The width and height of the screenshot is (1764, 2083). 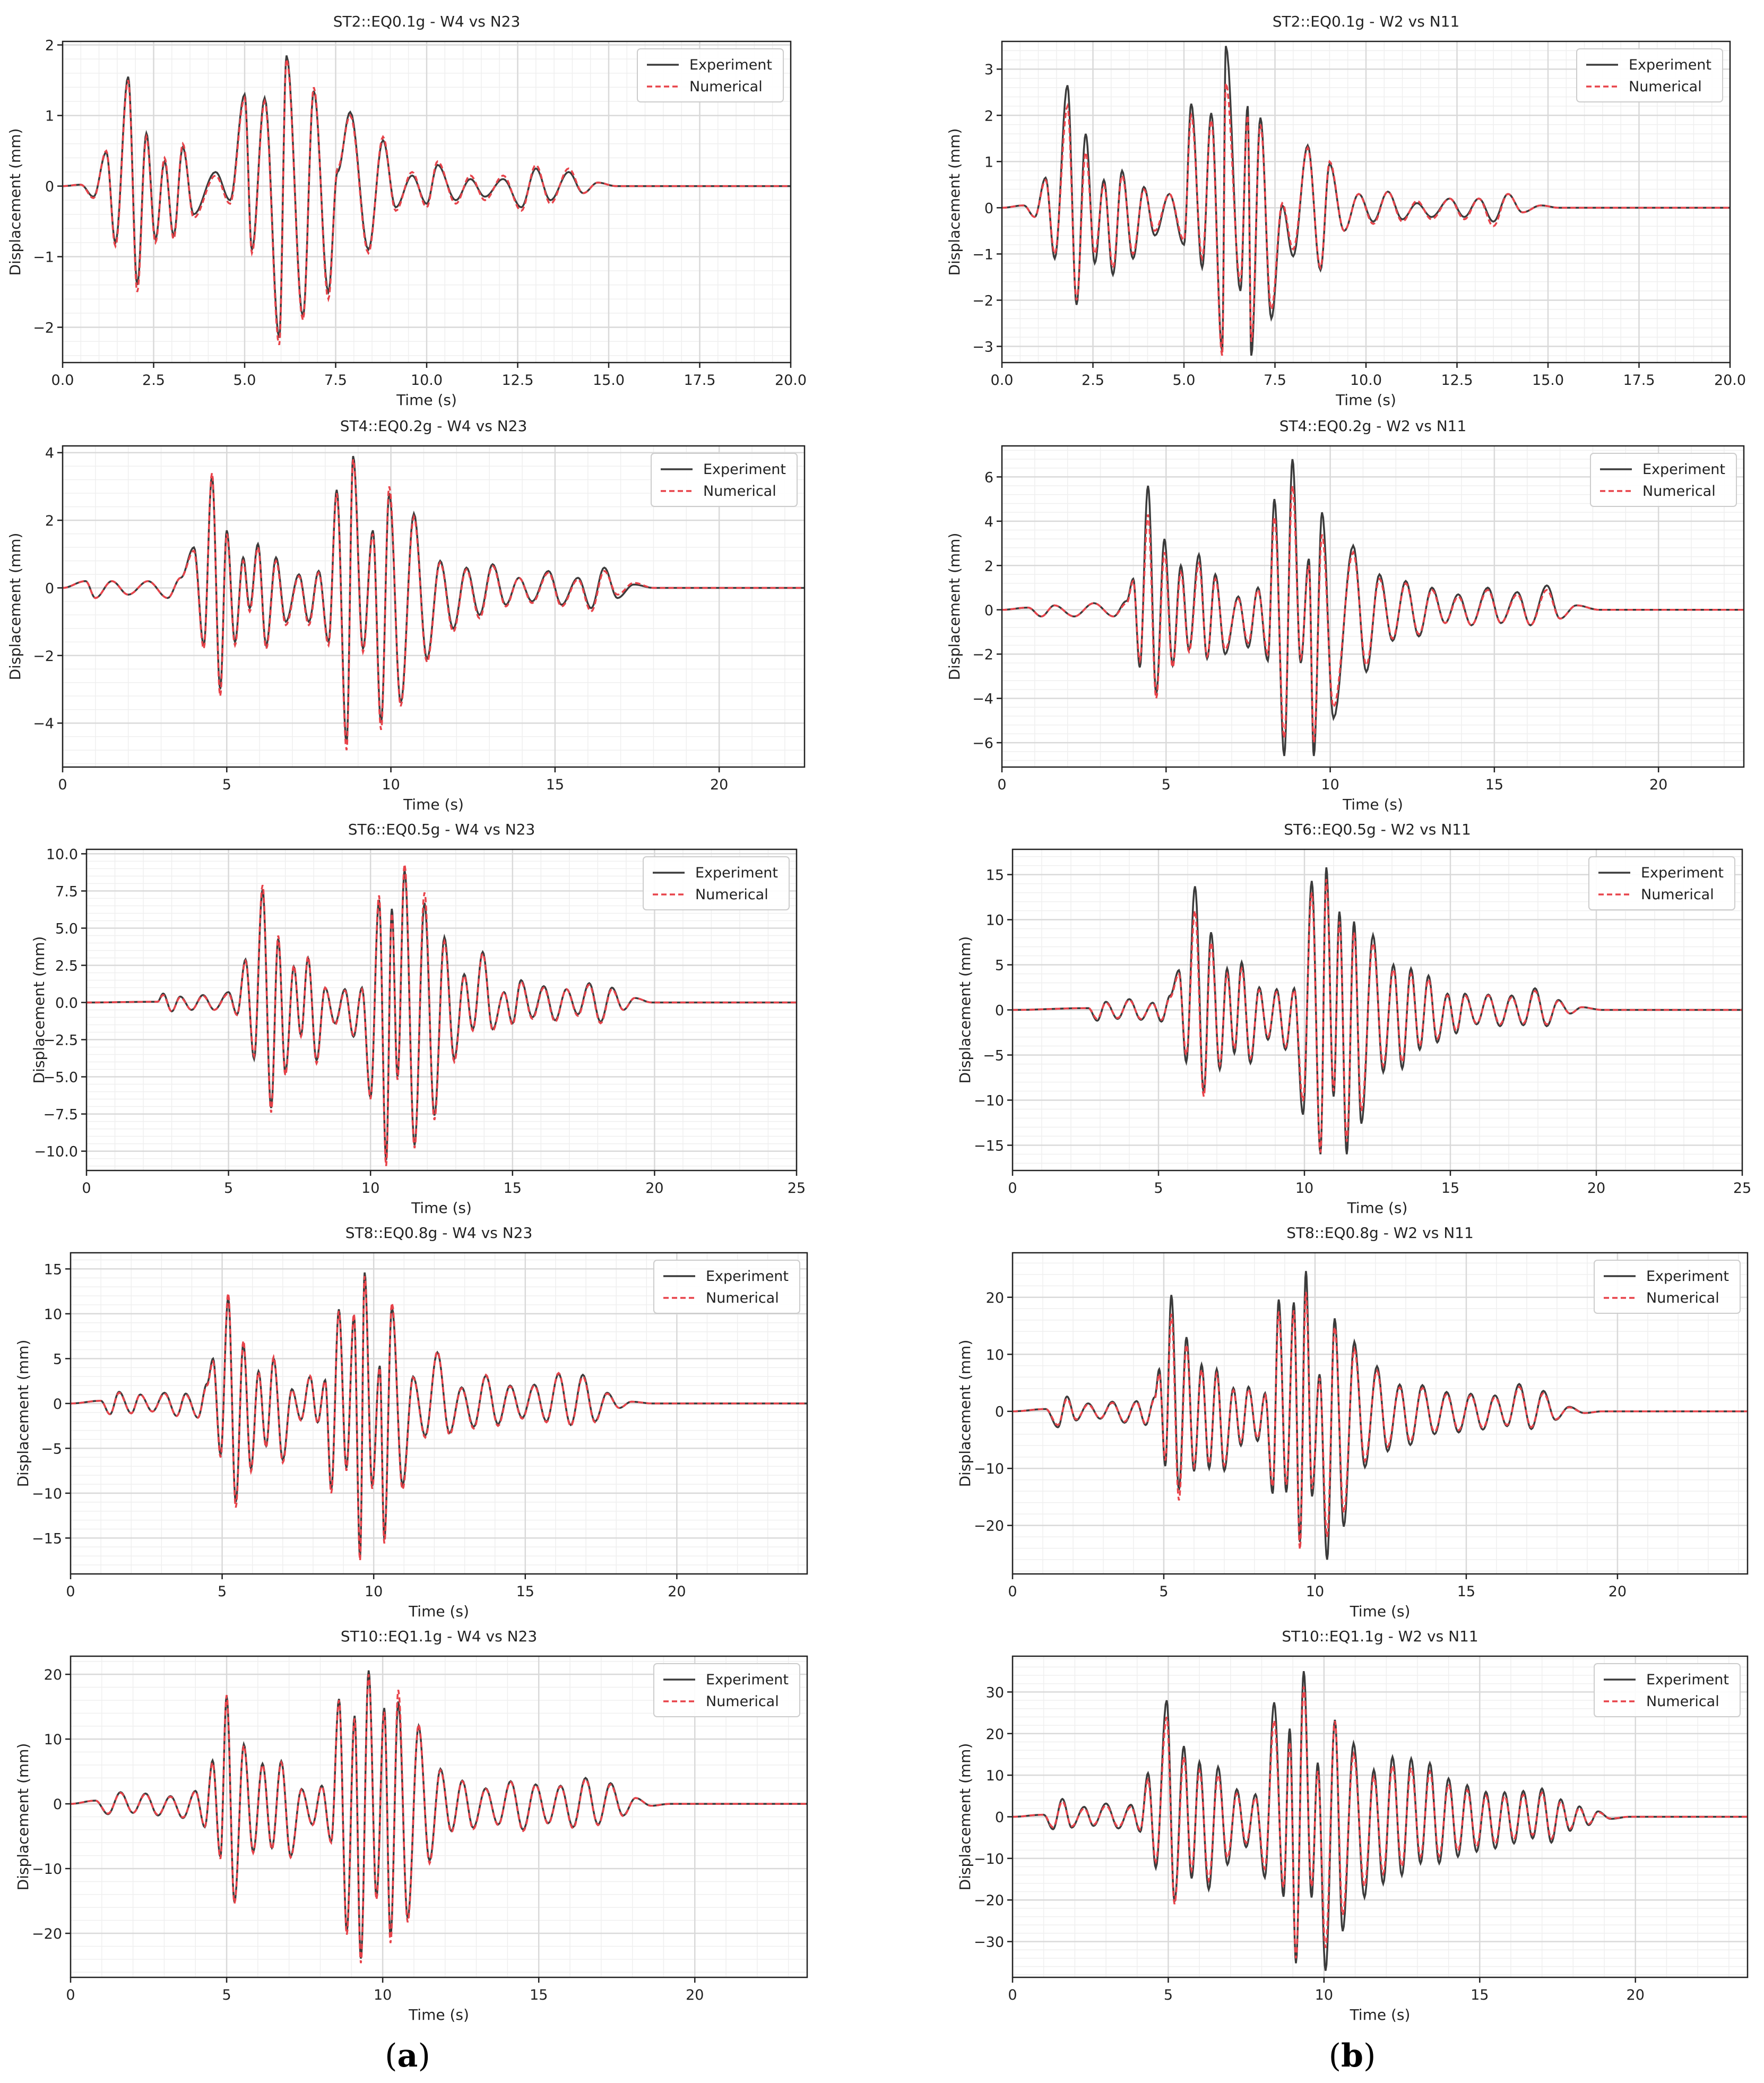 I want to click on minor-grid, so click(x=1380, y=1413).